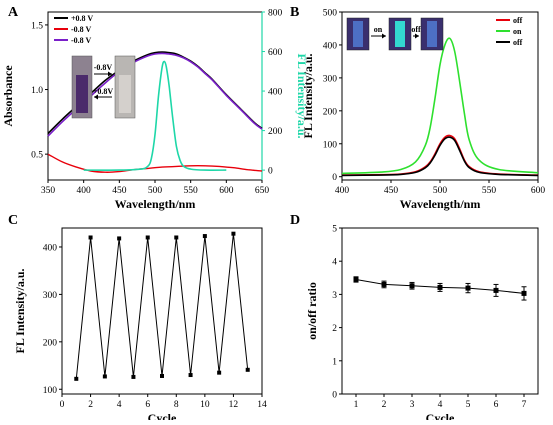 This screenshot has height=425, width=553. Describe the element at coordinates (155, 204) in the screenshot. I see `x-axis-title: Wavelength/nm` at that location.